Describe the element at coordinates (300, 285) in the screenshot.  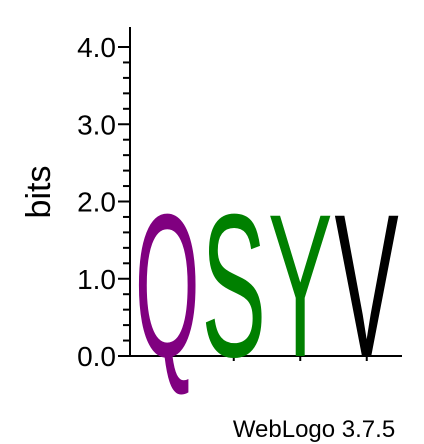
I see `logo-letter-Y: Y` at that location.